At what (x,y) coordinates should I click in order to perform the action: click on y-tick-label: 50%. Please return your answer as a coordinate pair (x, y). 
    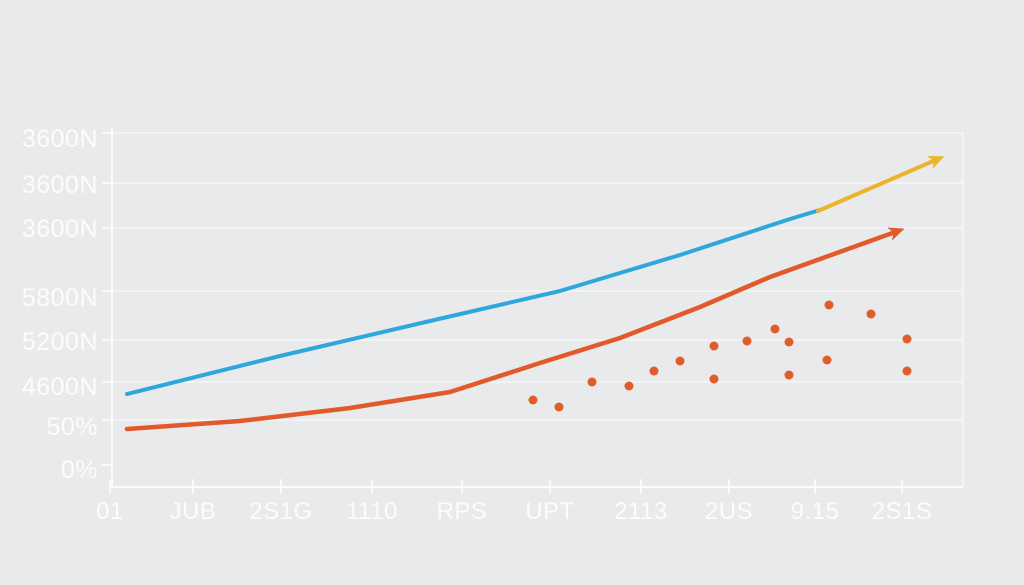
    Looking at the image, I should click on (72, 427).